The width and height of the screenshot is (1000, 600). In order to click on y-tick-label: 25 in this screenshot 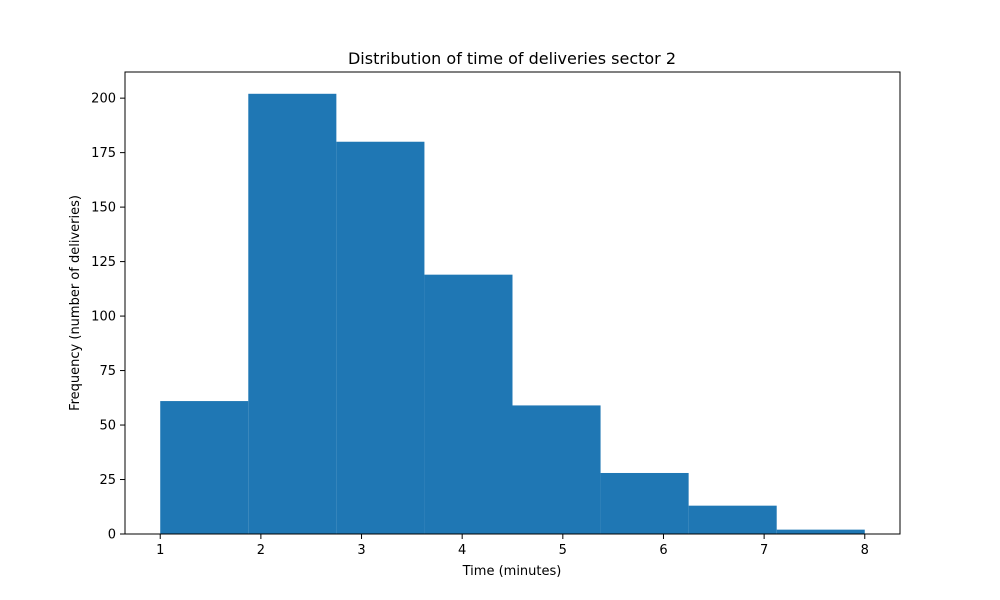, I will do `click(107, 480)`.